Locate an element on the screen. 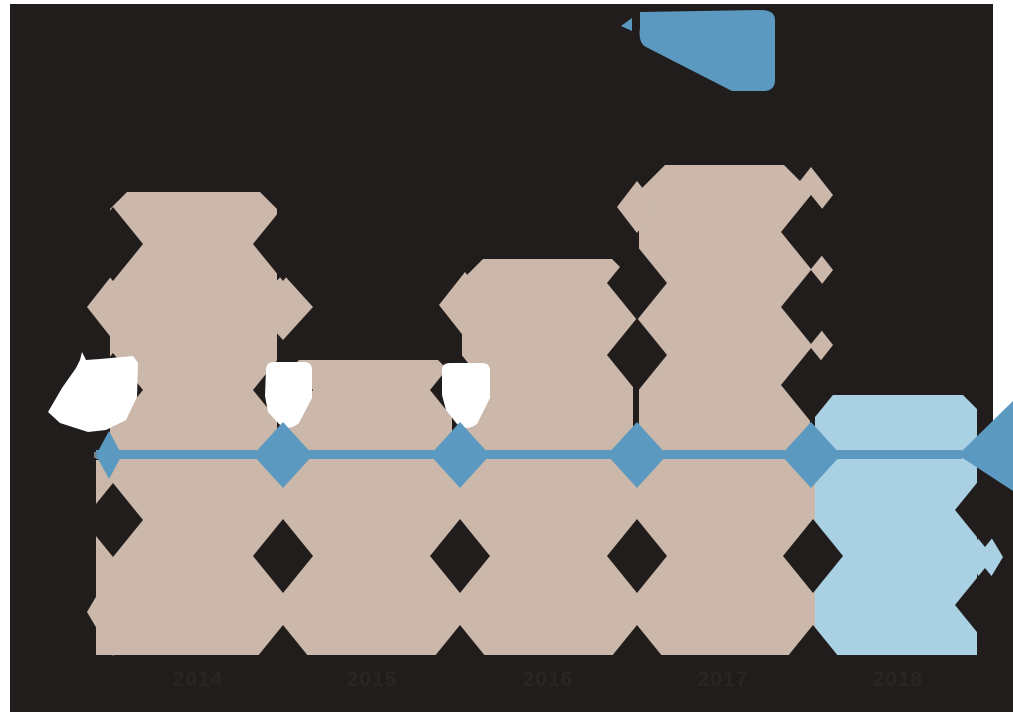  x-axis-label: 2015 is located at coordinates (372, 679).